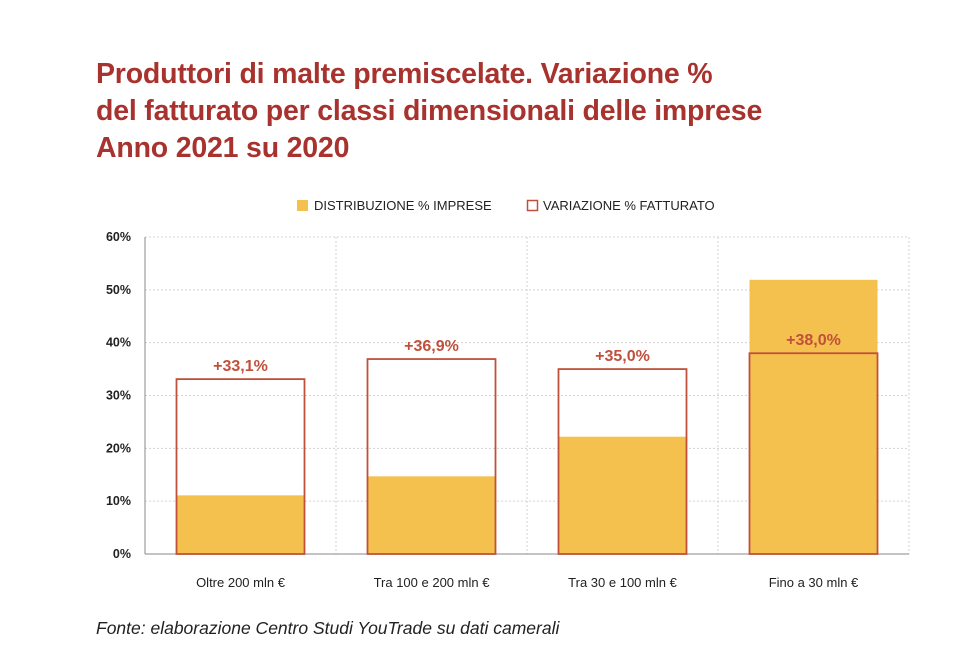  I want to click on y-tick-label: 10%, so click(118, 501).